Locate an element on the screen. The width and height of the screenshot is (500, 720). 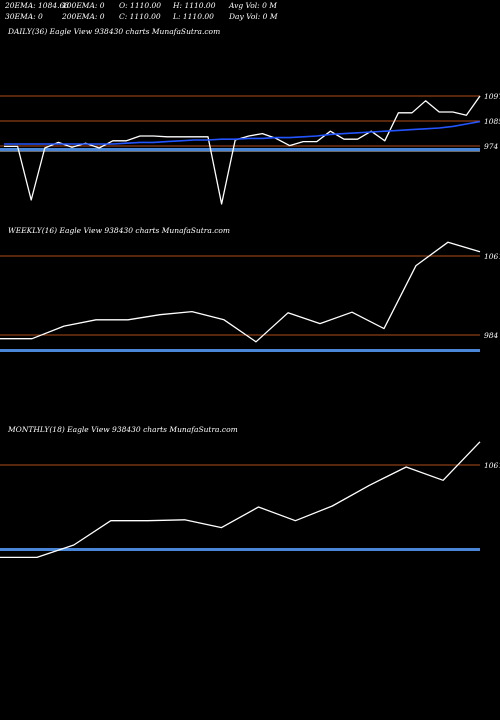
band-shadow is located at coordinates (240, 151).